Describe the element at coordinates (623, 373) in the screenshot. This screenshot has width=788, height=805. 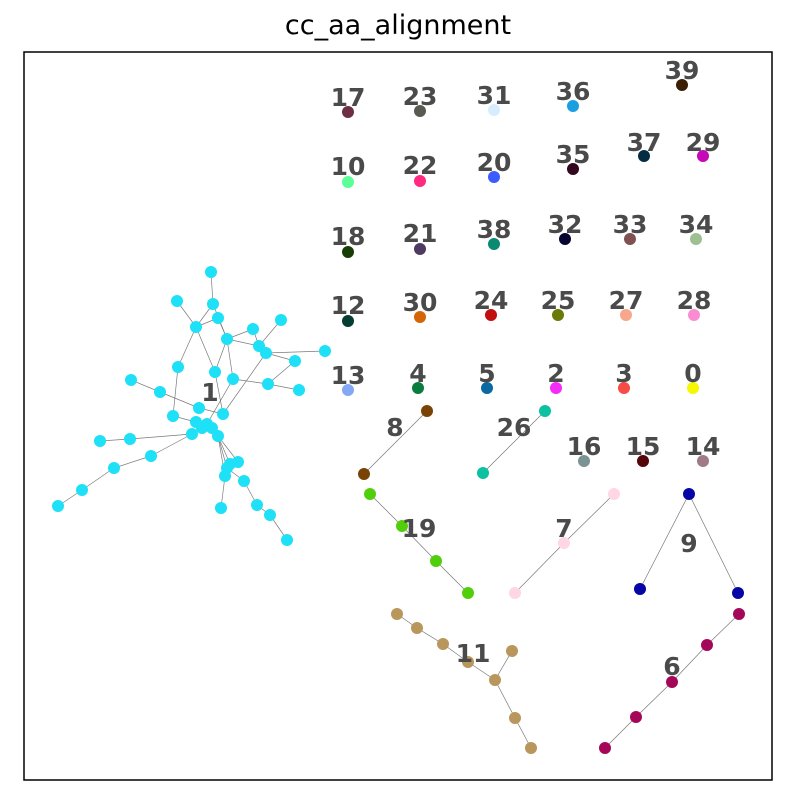
I see `component-label-3: 3` at that location.